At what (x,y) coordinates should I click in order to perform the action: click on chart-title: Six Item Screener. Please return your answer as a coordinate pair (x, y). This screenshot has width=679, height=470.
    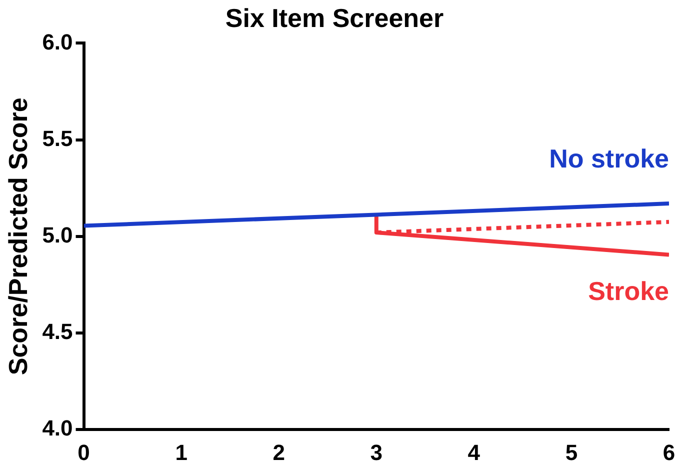
    Looking at the image, I should click on (334, 17).